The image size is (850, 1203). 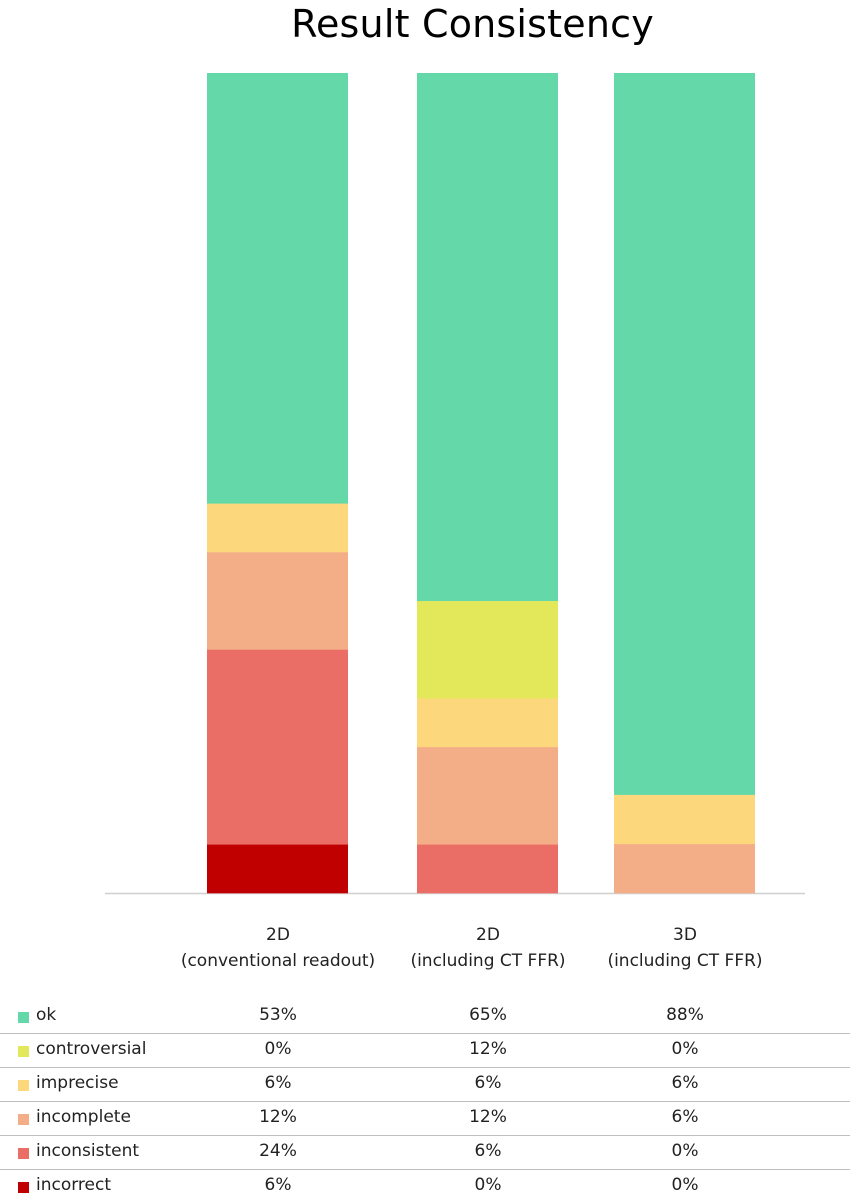 What do you see at coordinates (685, 948) in the screenshot?
I see `category-label-3: 3D (including CT FFR)` at bounding box center [685, 948].